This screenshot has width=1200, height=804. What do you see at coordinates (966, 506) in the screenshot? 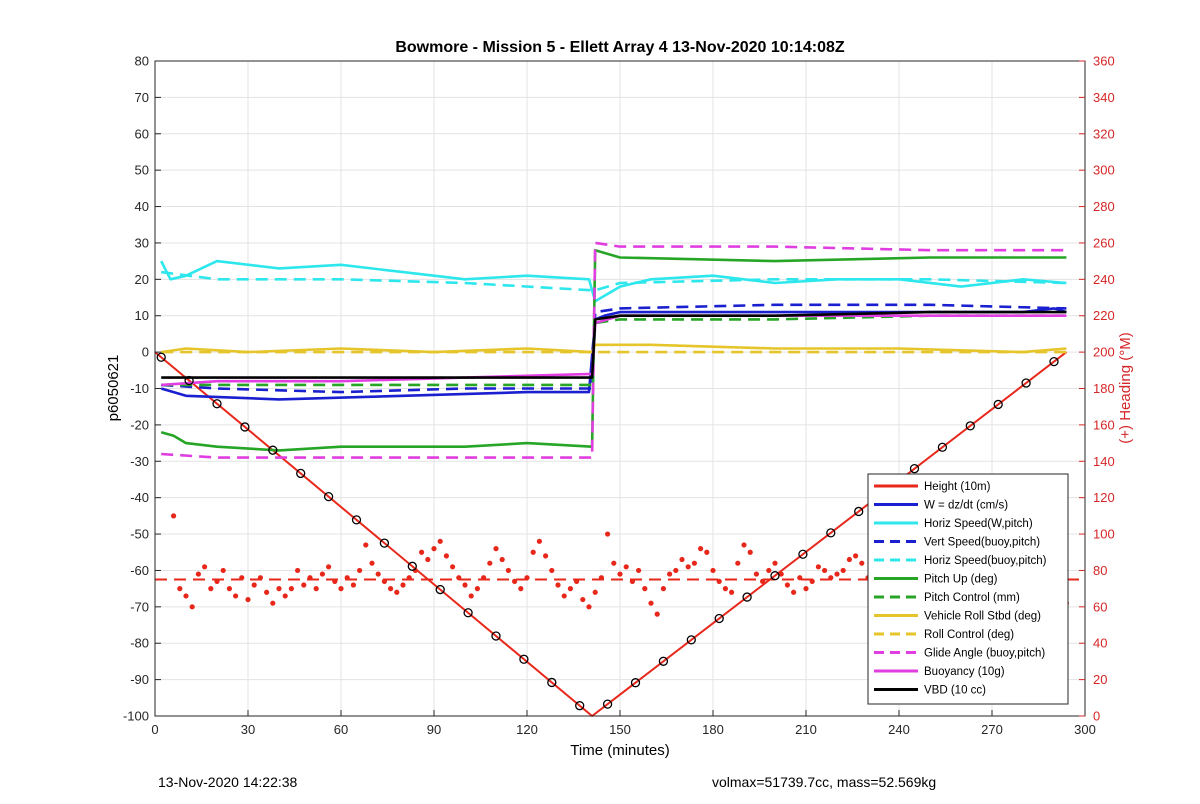
I see `legend-label: W = dz/dt (cm/s)` at bounding box center [966, 506].